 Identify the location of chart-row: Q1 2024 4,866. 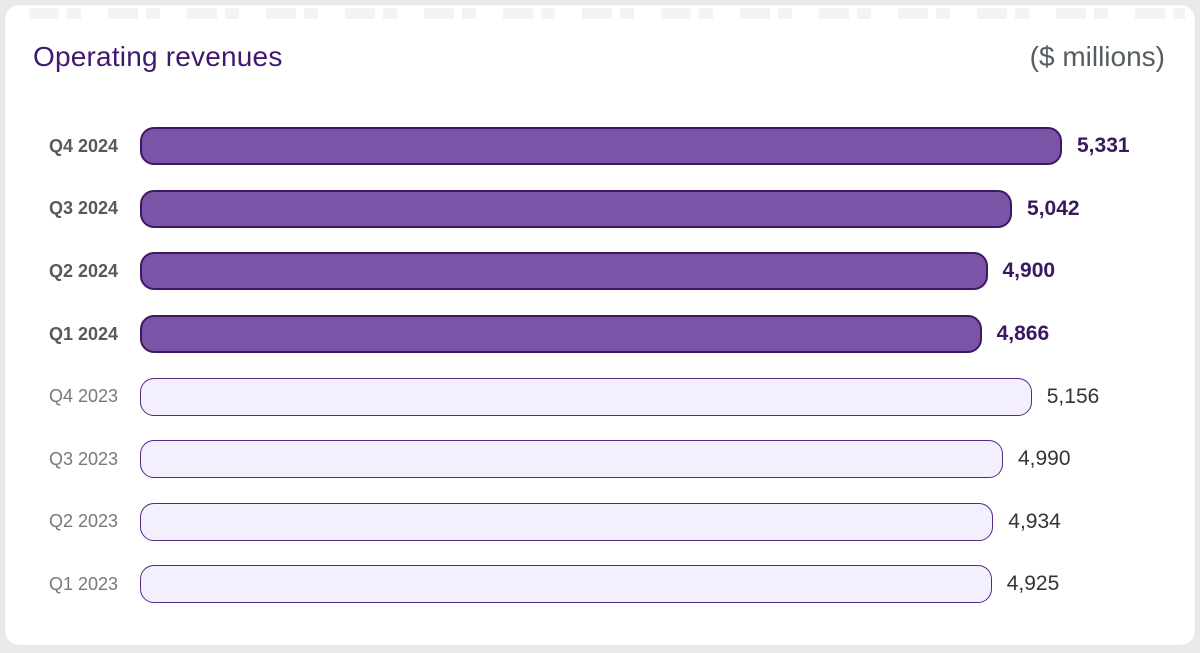
(606, 334).